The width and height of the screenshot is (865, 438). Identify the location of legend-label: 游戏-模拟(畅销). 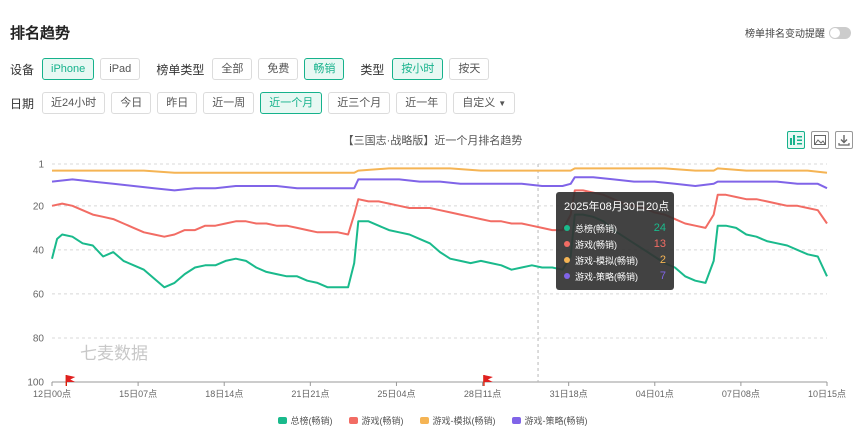
(464, 421).